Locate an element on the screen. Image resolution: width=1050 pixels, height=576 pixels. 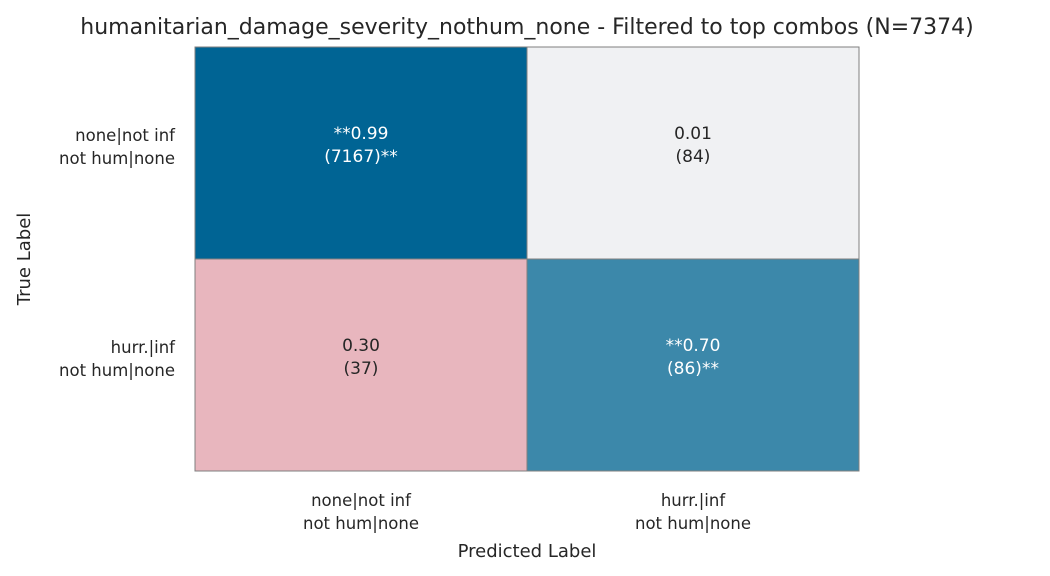
cell-value-label: 0.01 is located at coordinates (693, 134).